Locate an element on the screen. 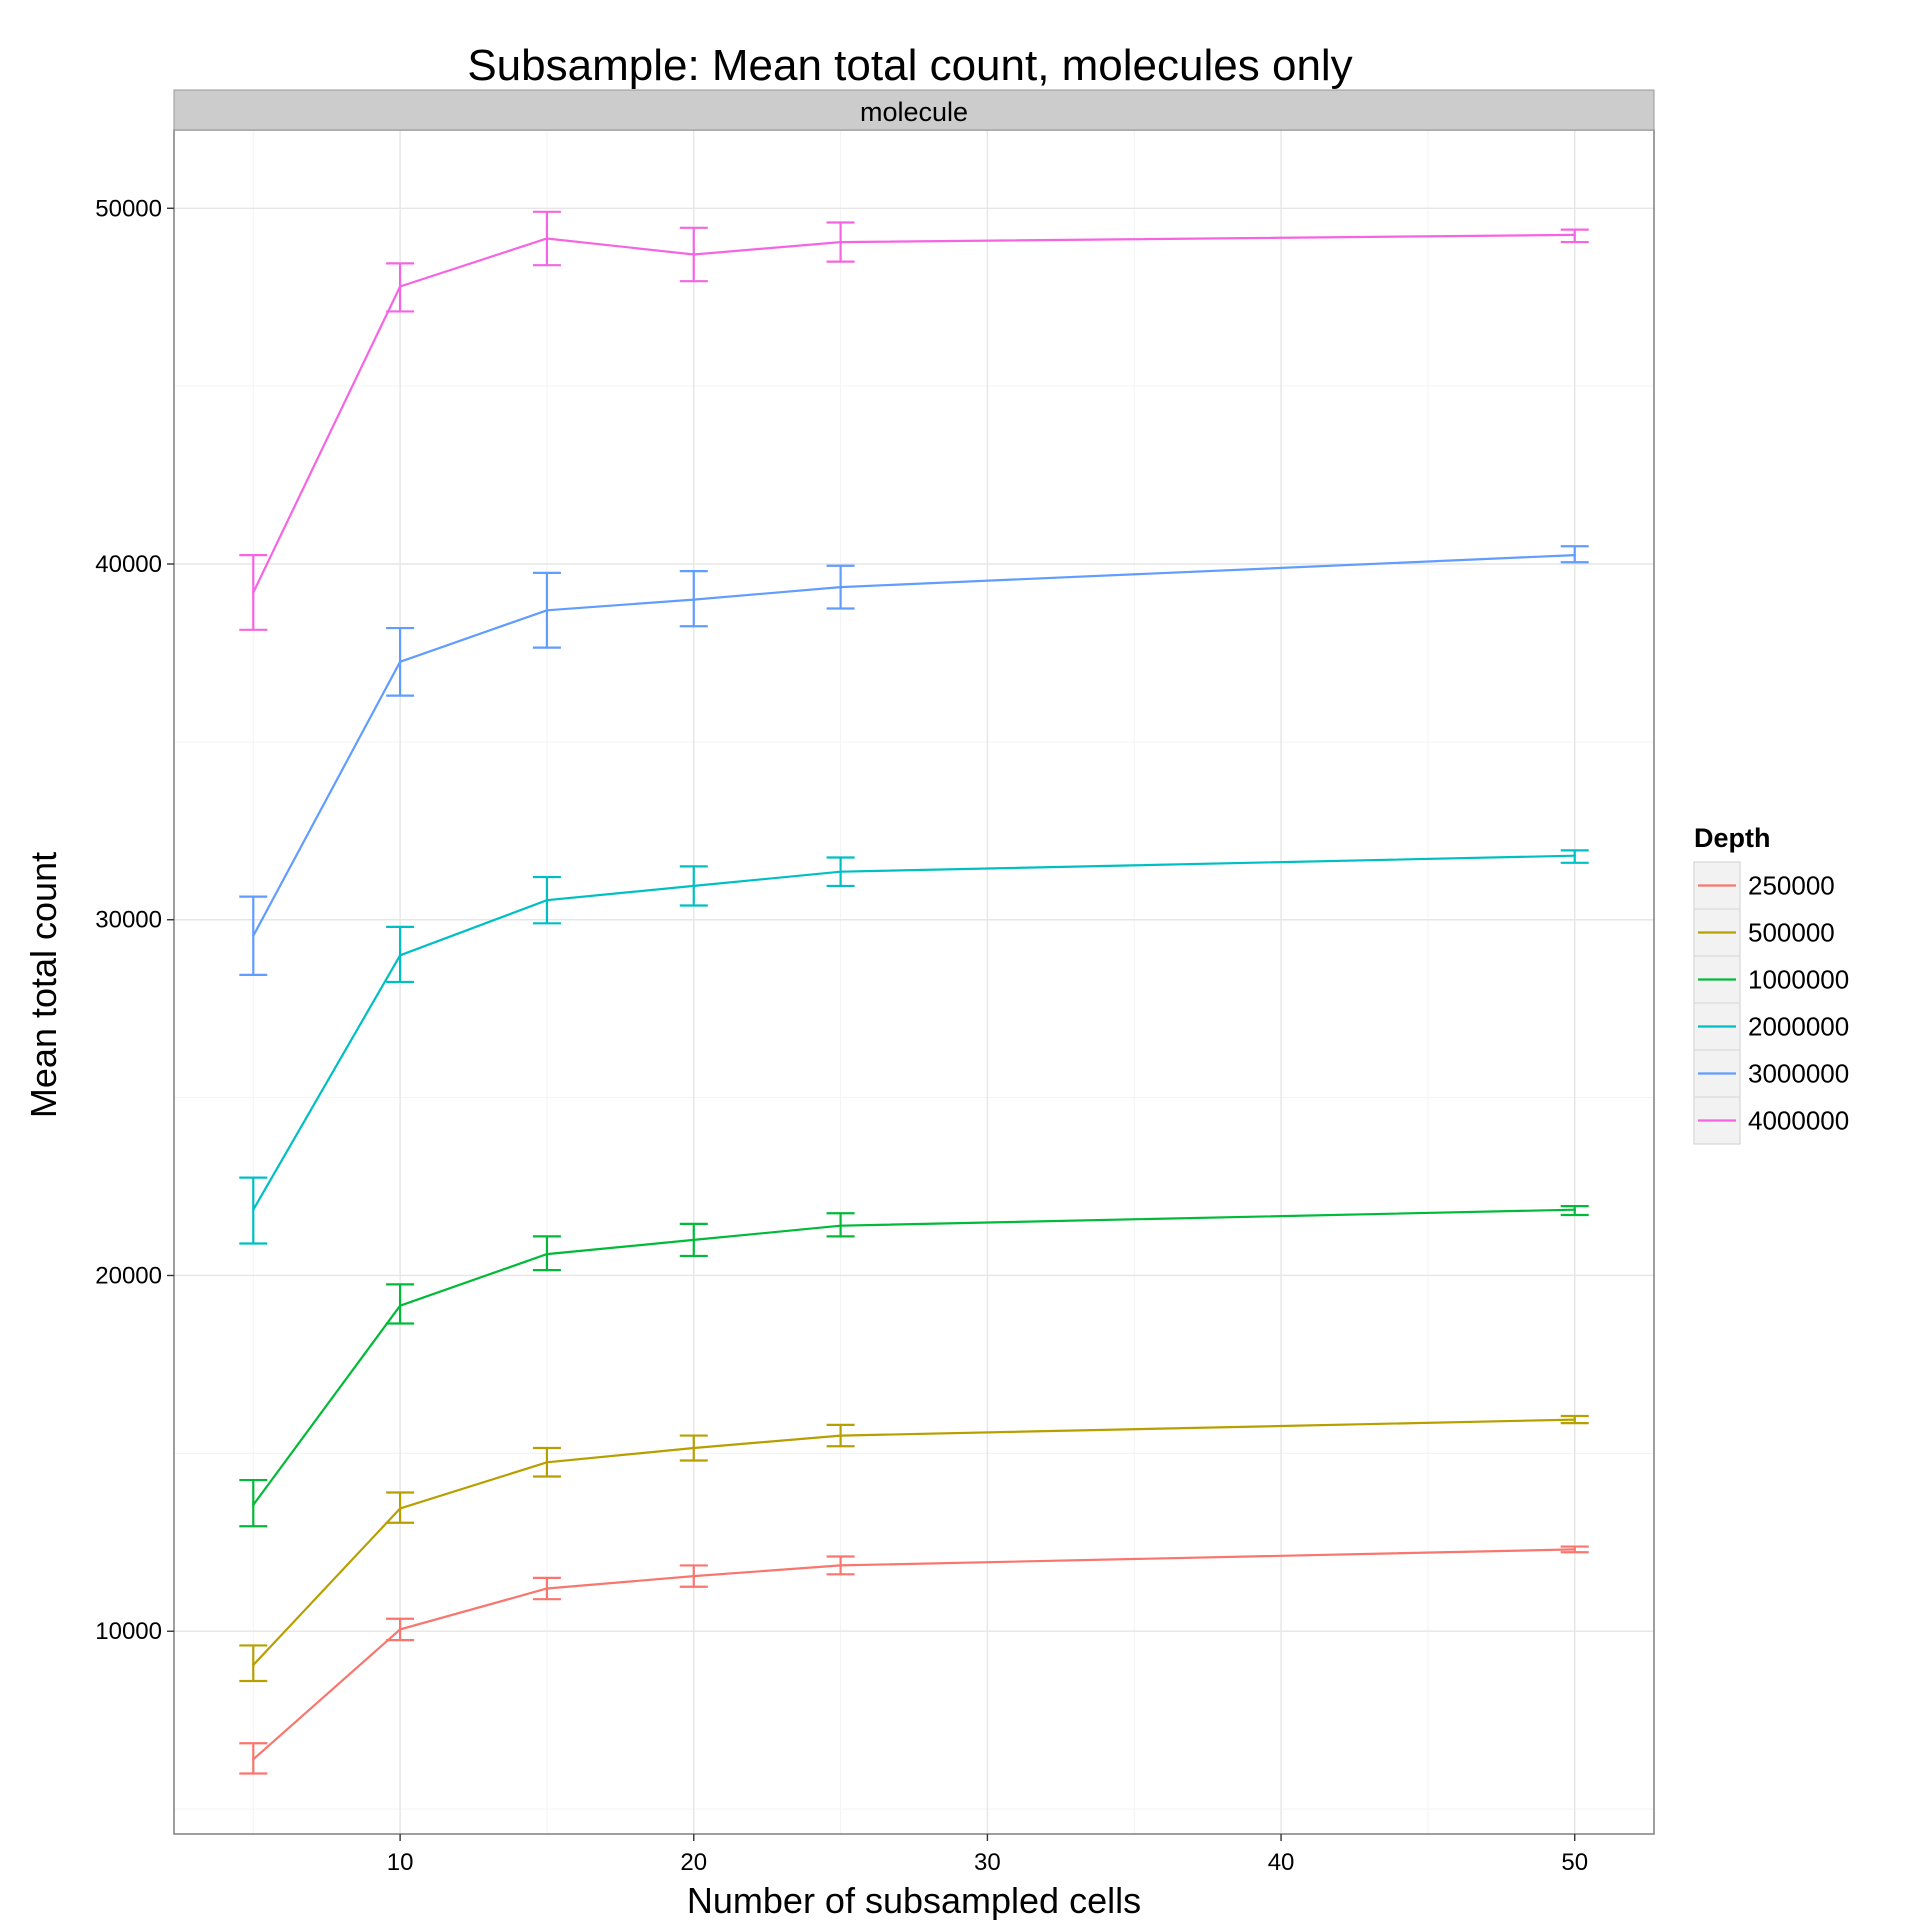  y-tick-label: 10000 is located at coordinates (128, 1631).